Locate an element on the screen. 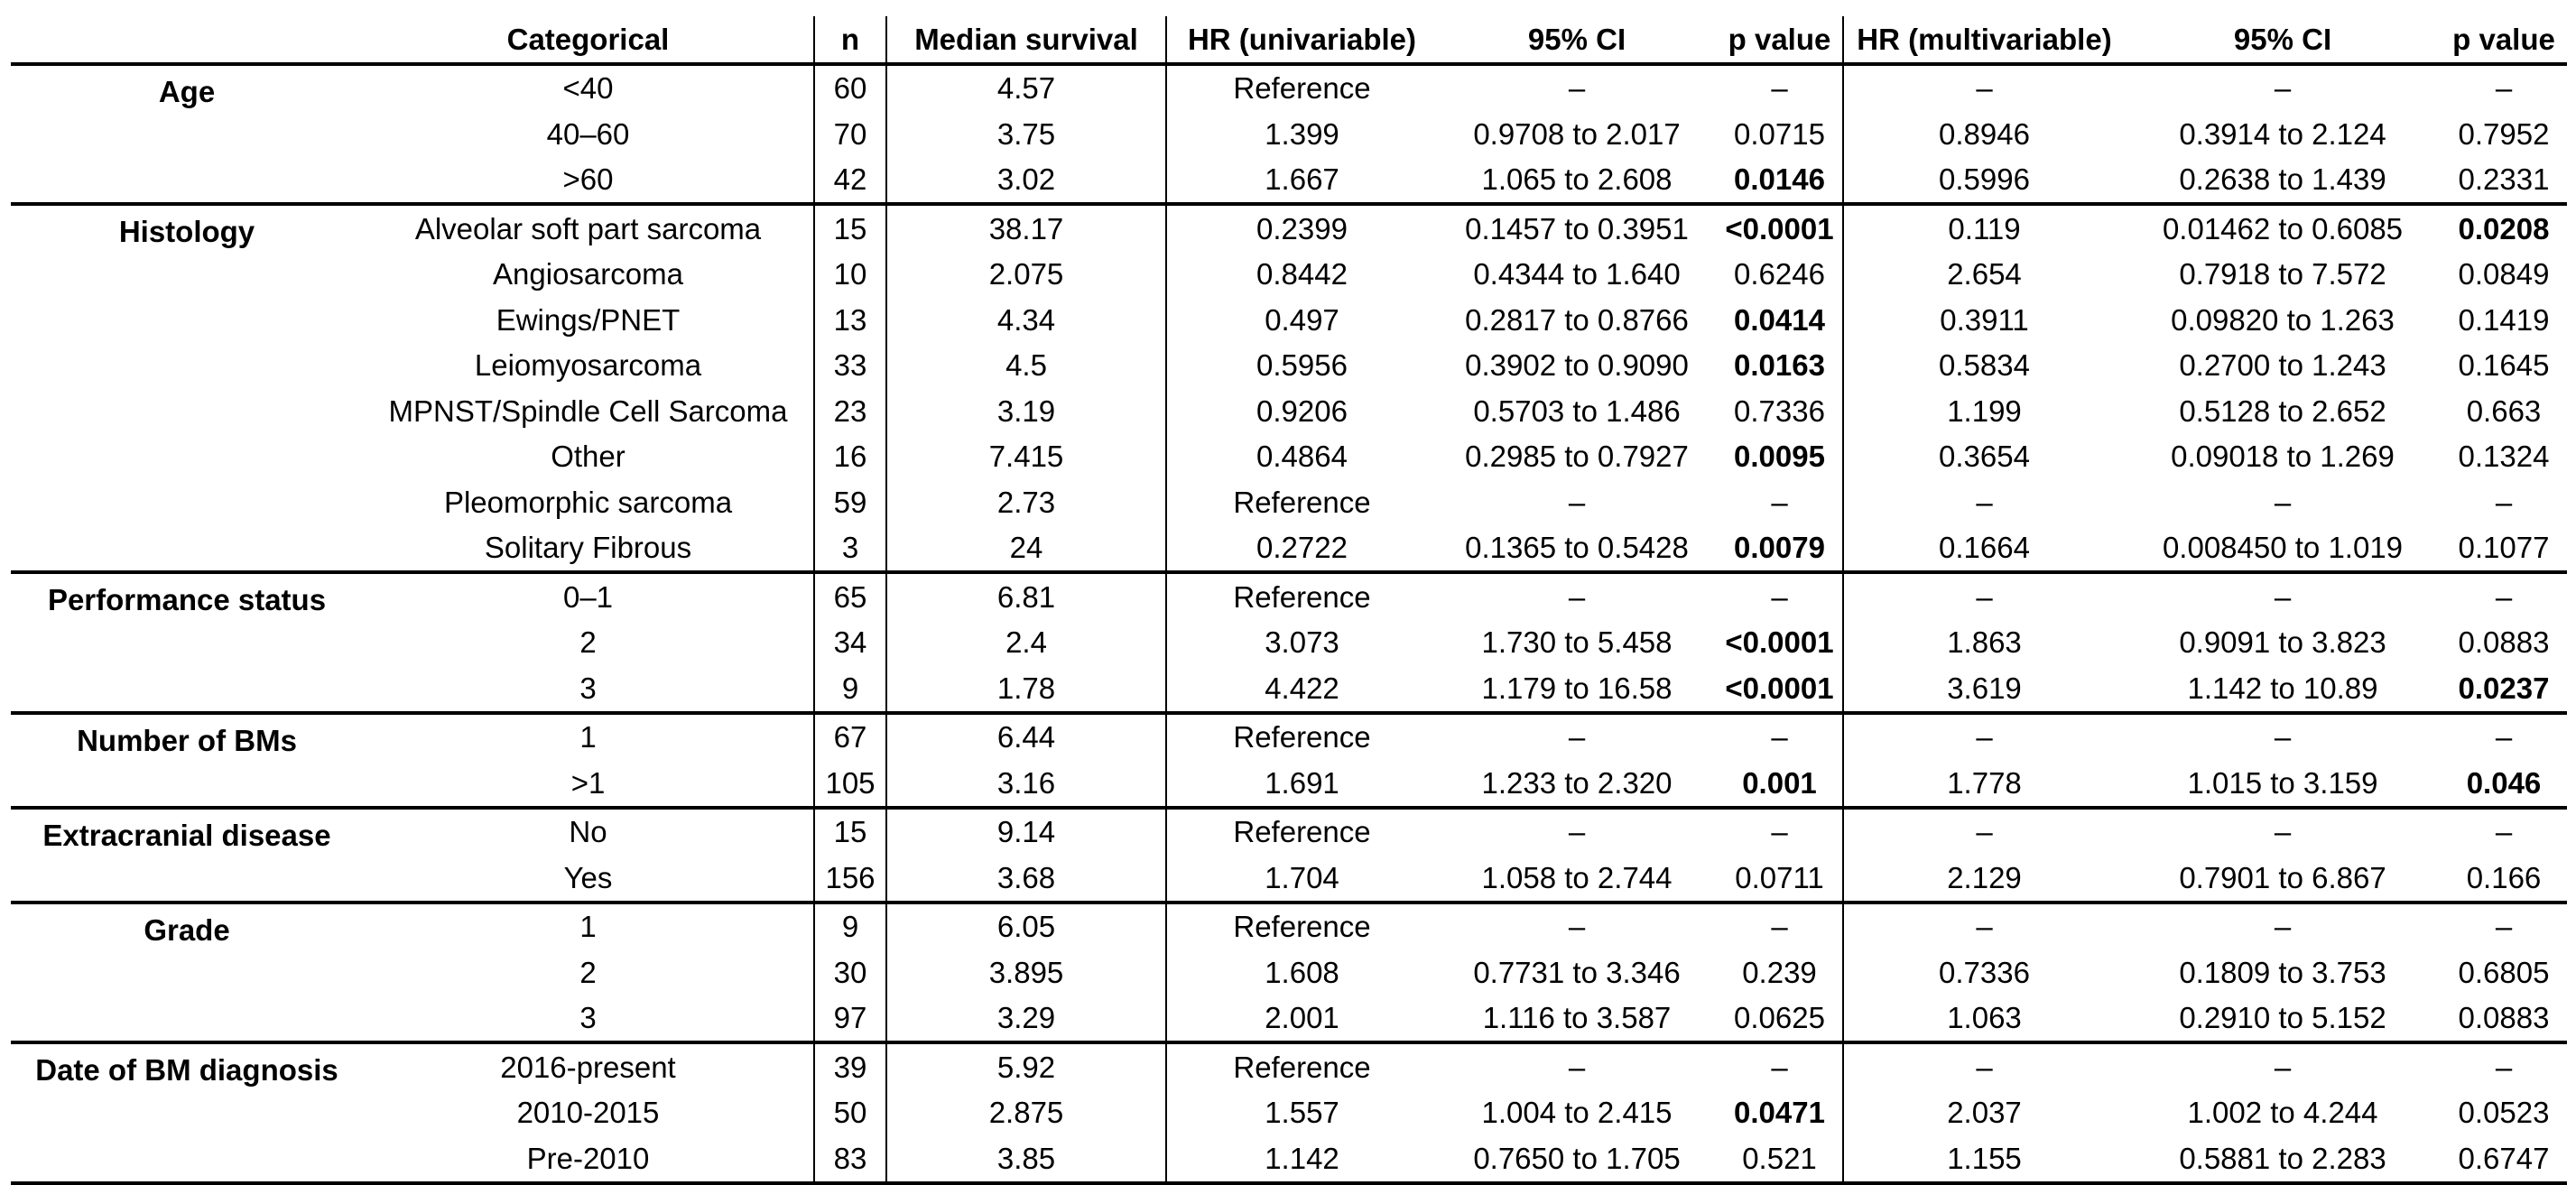 This screenshot has height=1185, width=2576. cell-n: 42 is located at coordinates (849, 181).